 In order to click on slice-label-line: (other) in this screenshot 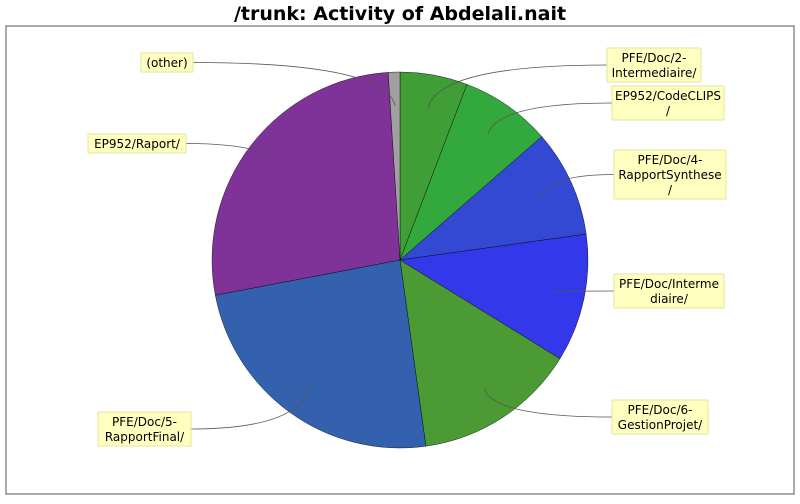, I will do `click(166, 63)`.